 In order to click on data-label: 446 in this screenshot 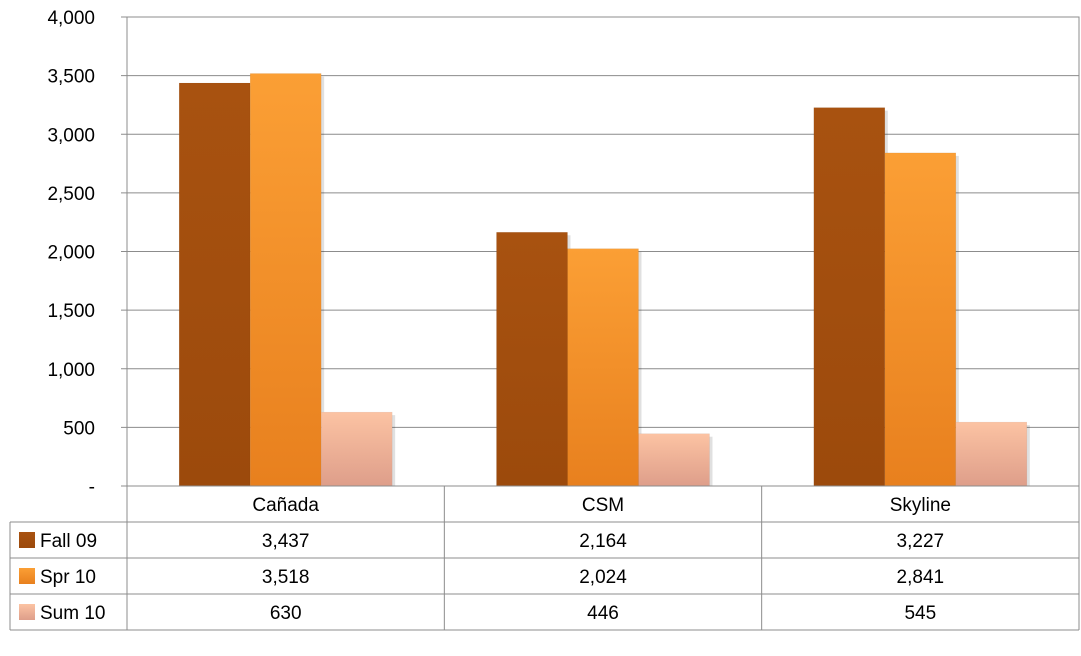, I will do `click(603, 613)`.